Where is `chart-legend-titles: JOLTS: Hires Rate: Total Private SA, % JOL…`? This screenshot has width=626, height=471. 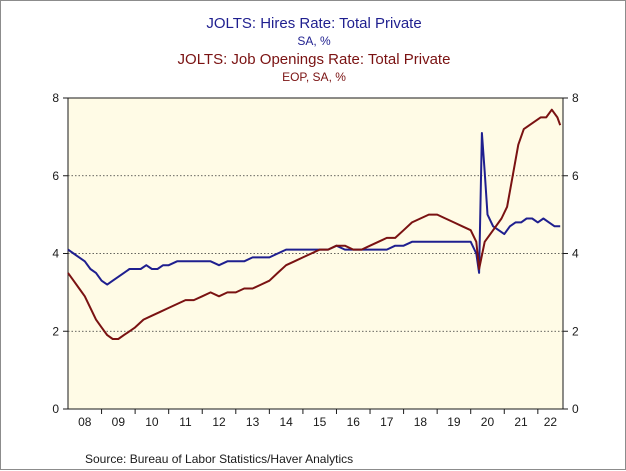
chart-legend-titles: JOLTS: Hires Rate: Total Private SA, % JOL… is located at coordinates (314, 49).